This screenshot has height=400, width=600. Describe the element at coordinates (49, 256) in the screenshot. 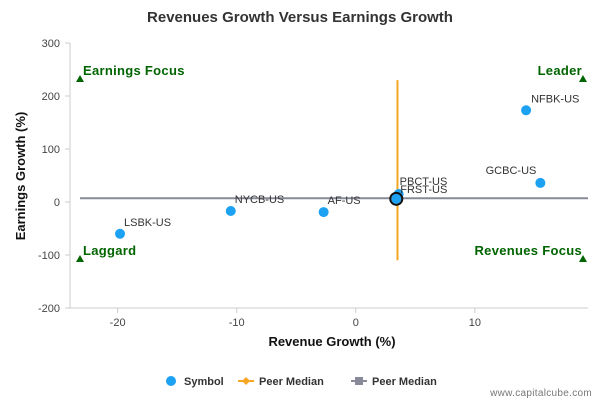

I see `y-tick-label: -100` at that location.